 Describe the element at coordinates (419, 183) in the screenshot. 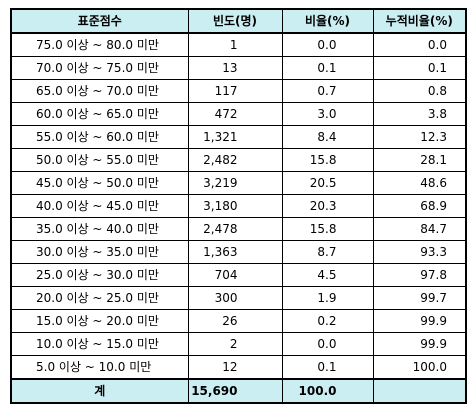

I see `cumulative-ratio-cell: 48.6` at that location.